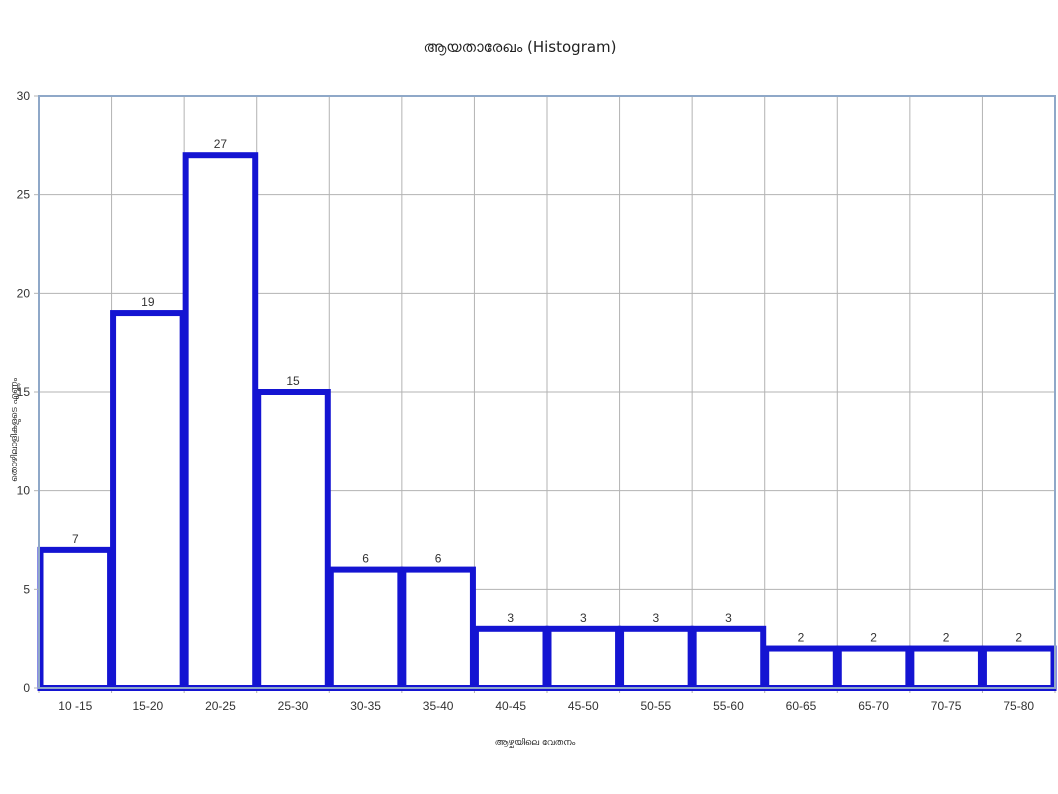 The width and height of the screenshot is (1058, 794). Describe the element at coordinates (75, 706) in the screenshot. I see `x-tick-label: 10 -15` at that location.